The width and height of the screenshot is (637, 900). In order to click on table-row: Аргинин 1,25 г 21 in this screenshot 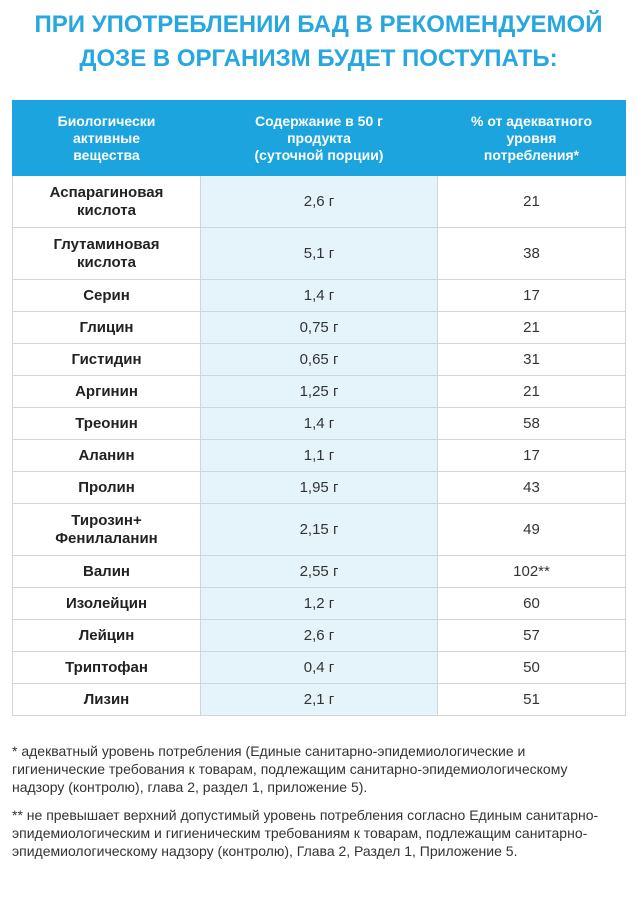, I will do `click(319, 391)`.